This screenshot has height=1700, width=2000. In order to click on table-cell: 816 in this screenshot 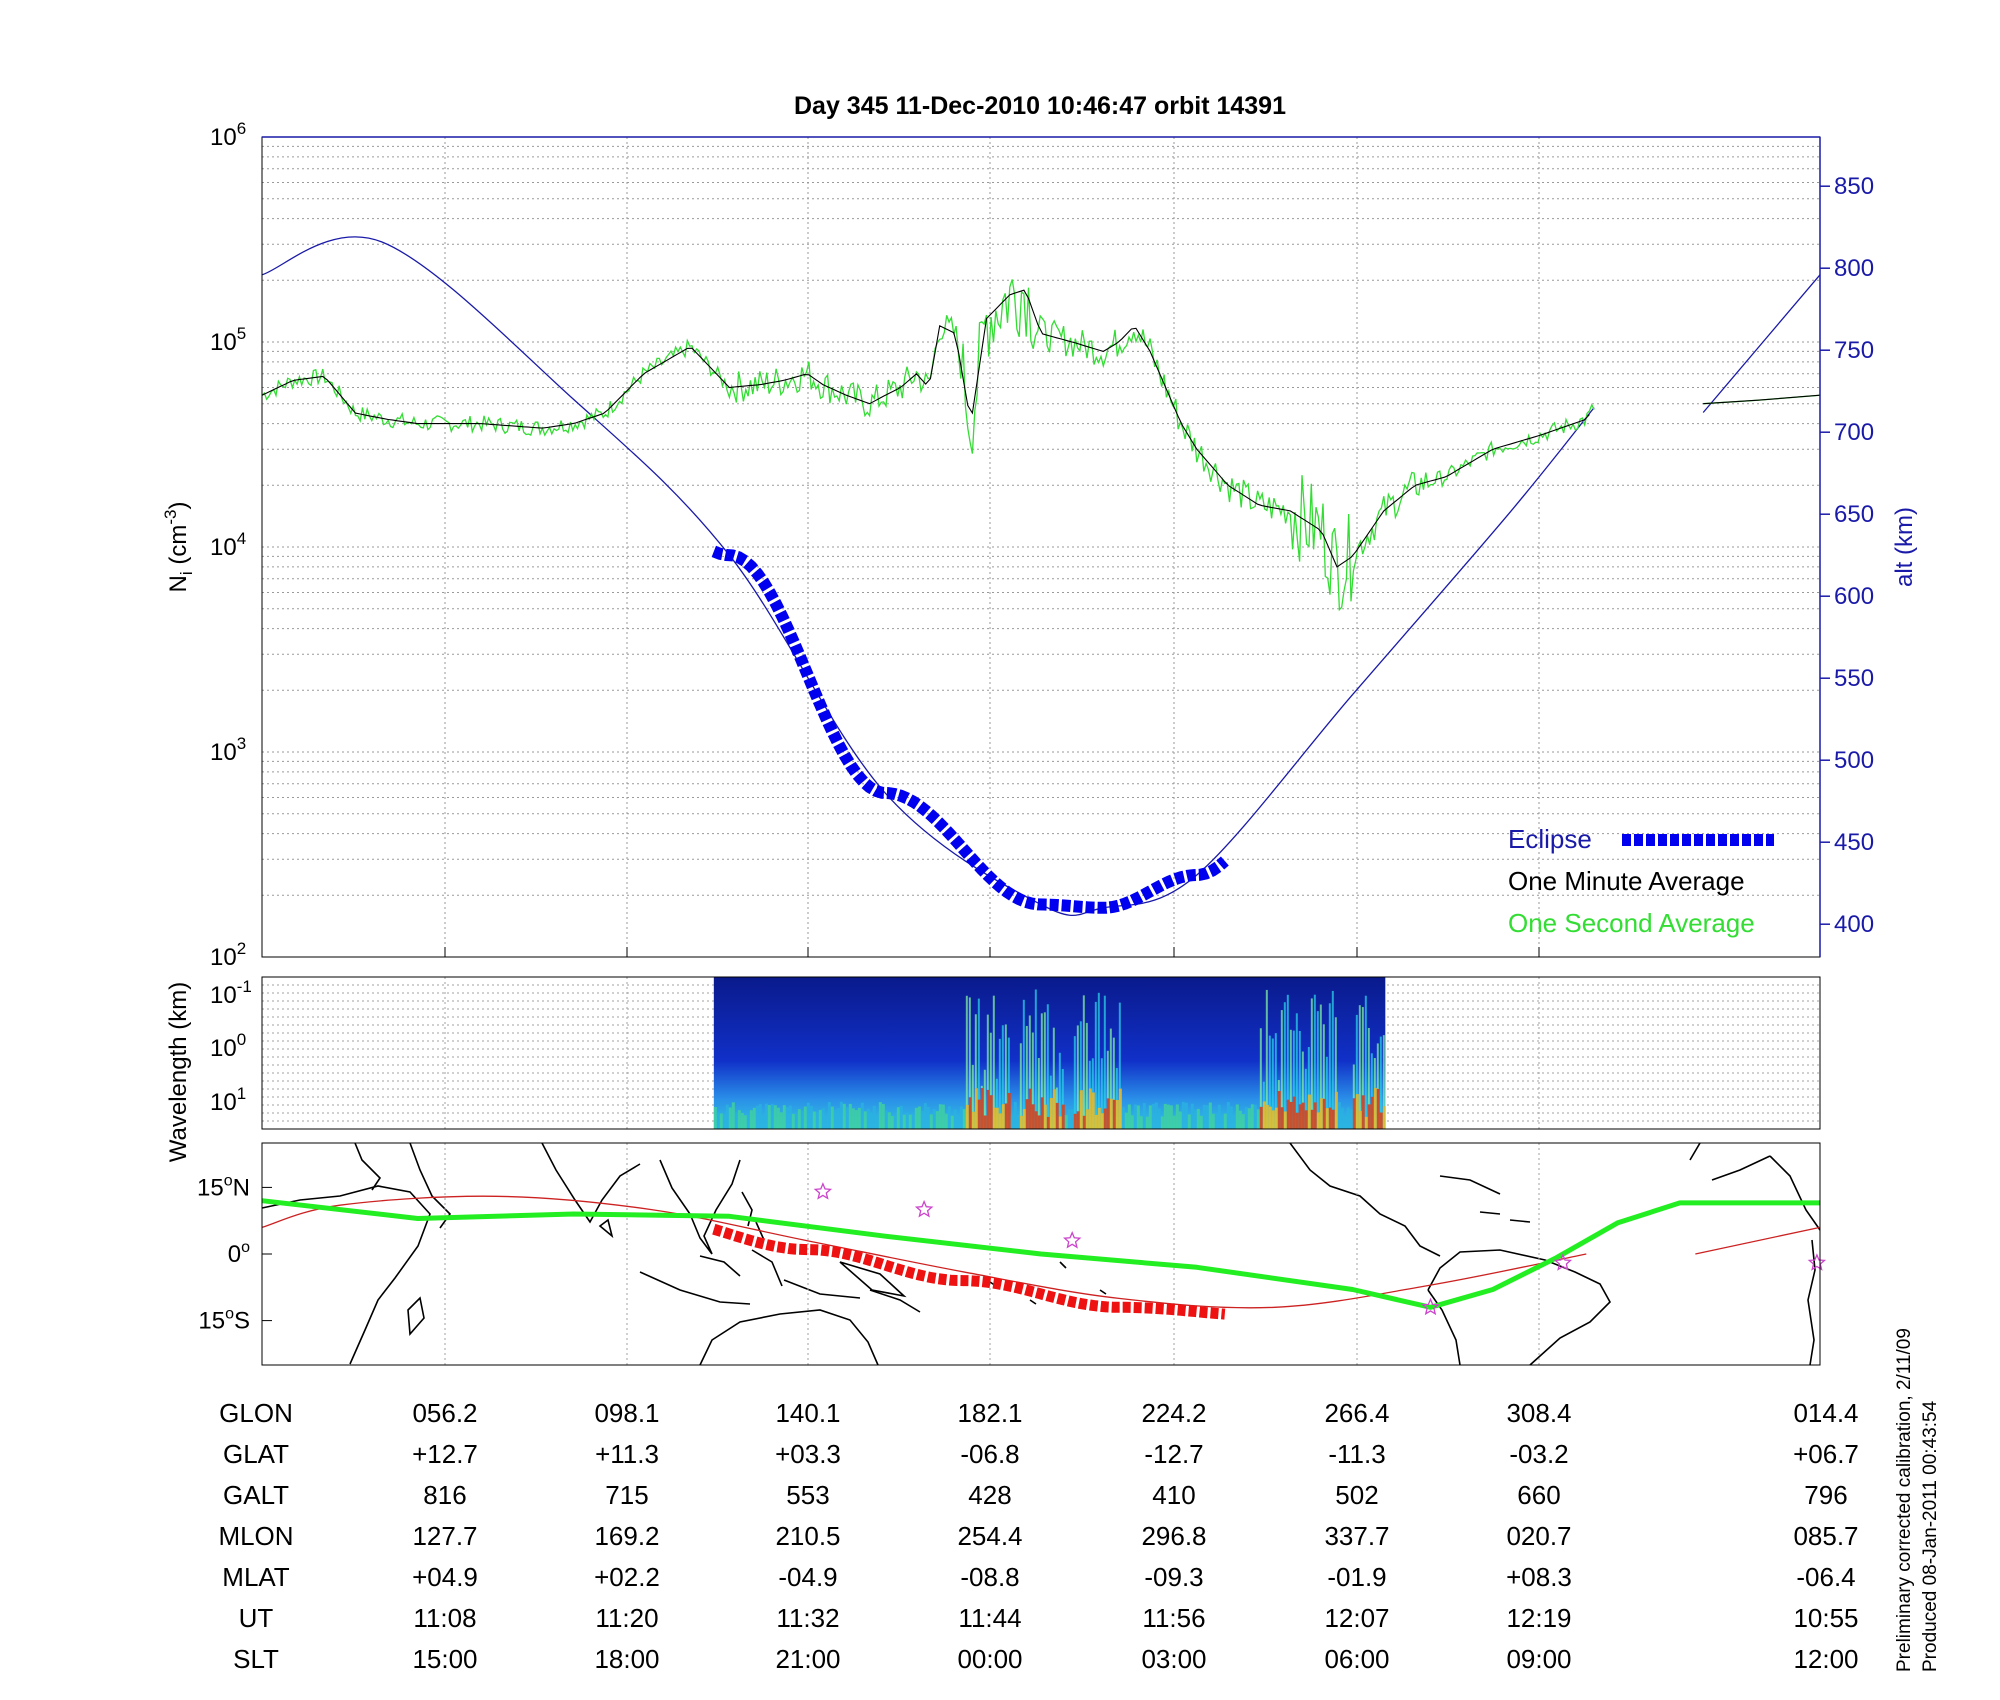, I will do `click(444, 1495)`.